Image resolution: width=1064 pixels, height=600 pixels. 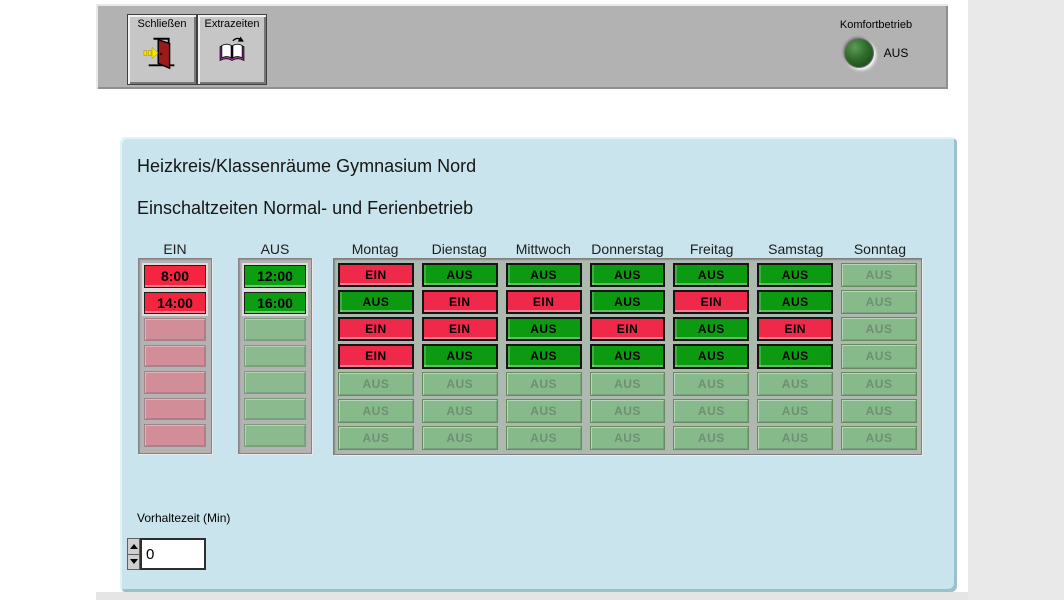 What do you see at coordinates (711, 437) in the screenshot?
I see `schedule-cell-r7-c5: AUS` at bounding box center [711, 437].